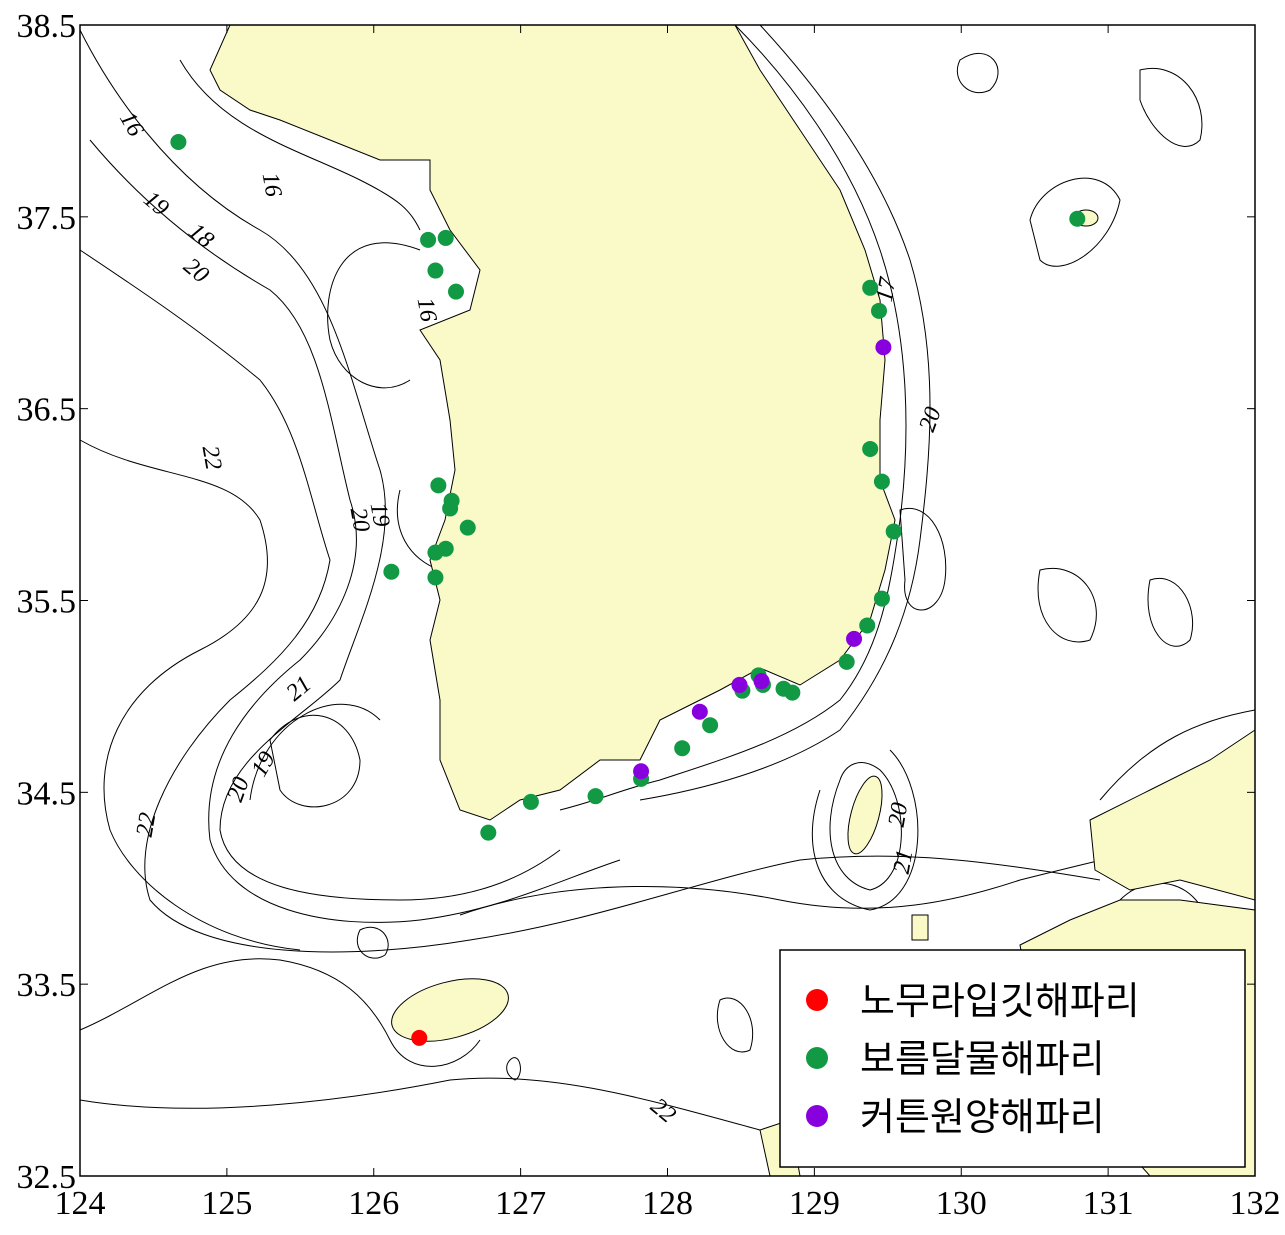 The width and height of the screenshot is (1285, 1235). Describe the element at coordinates (982, 1117) in the screenshot. I see `legend-label: 커튼원양해파리` at that location.